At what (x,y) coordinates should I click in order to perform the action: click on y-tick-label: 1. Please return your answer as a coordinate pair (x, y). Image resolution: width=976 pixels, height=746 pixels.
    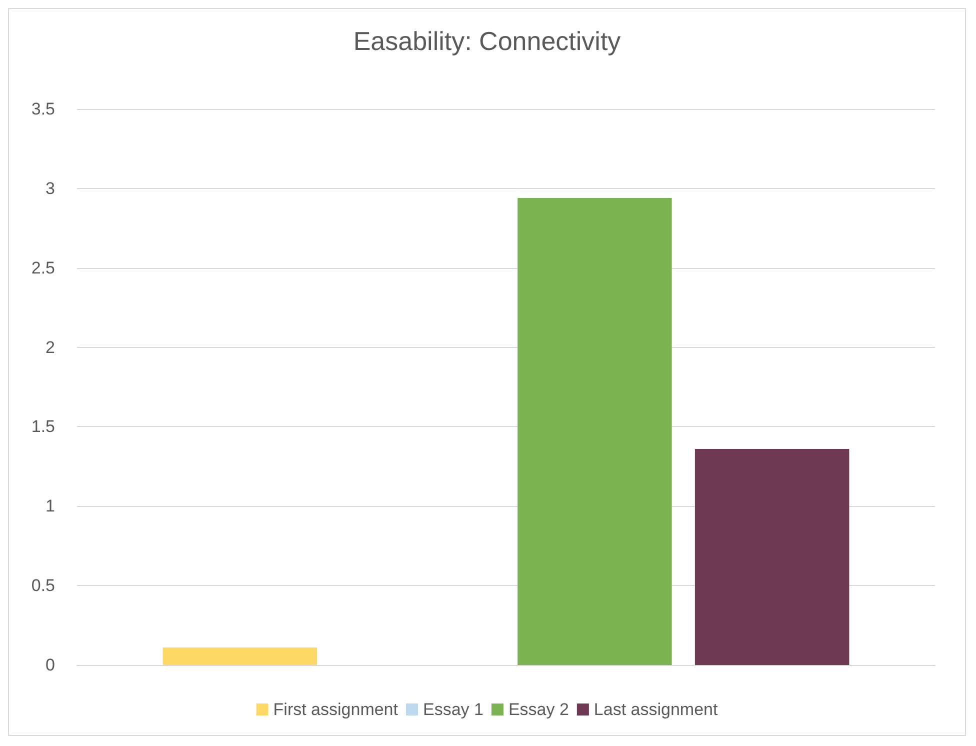
    Looking at the image, I should click on (50, 506).